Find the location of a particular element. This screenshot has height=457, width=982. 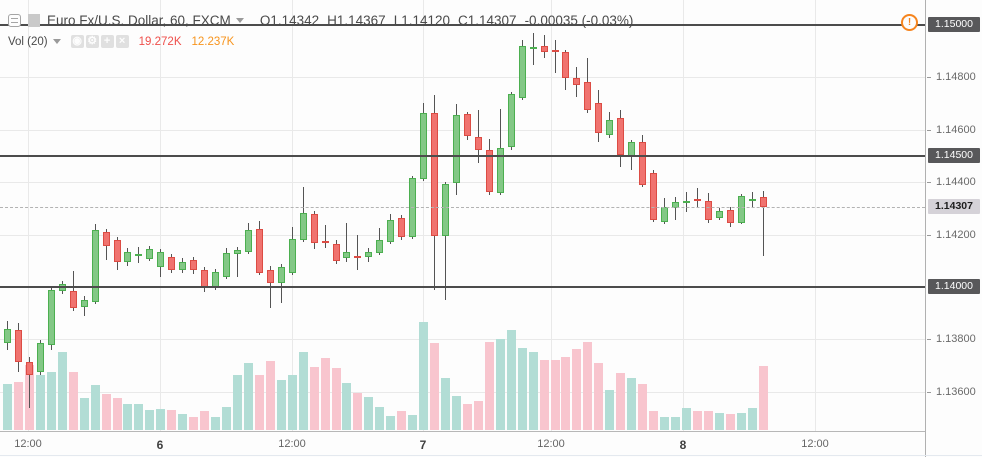

plus-icon: + is located at coordinates (107, 41).